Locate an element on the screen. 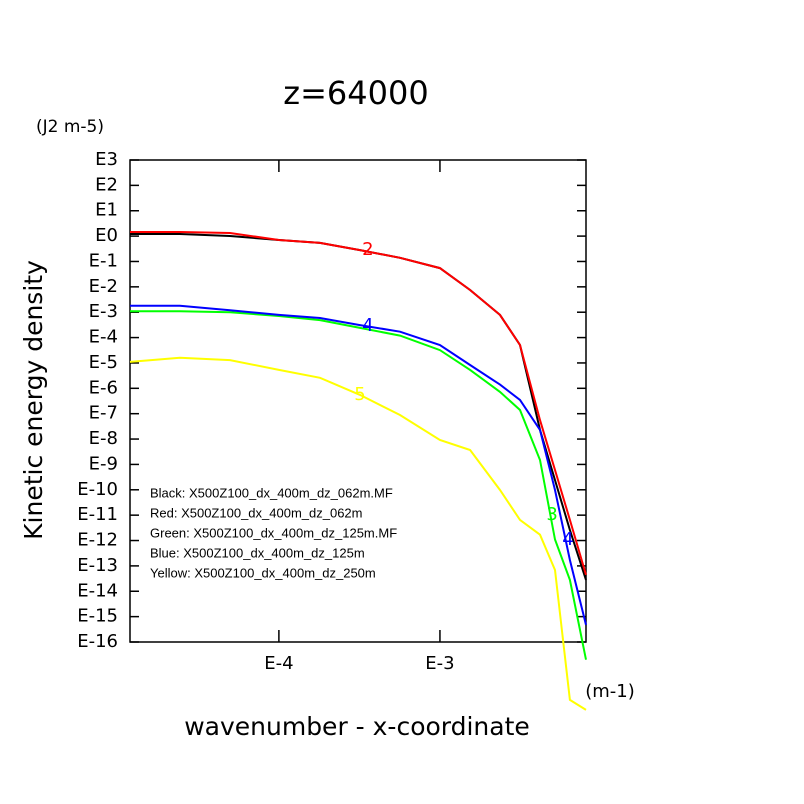  y-tick-label: E-4 is located at coordinates (103, 337).